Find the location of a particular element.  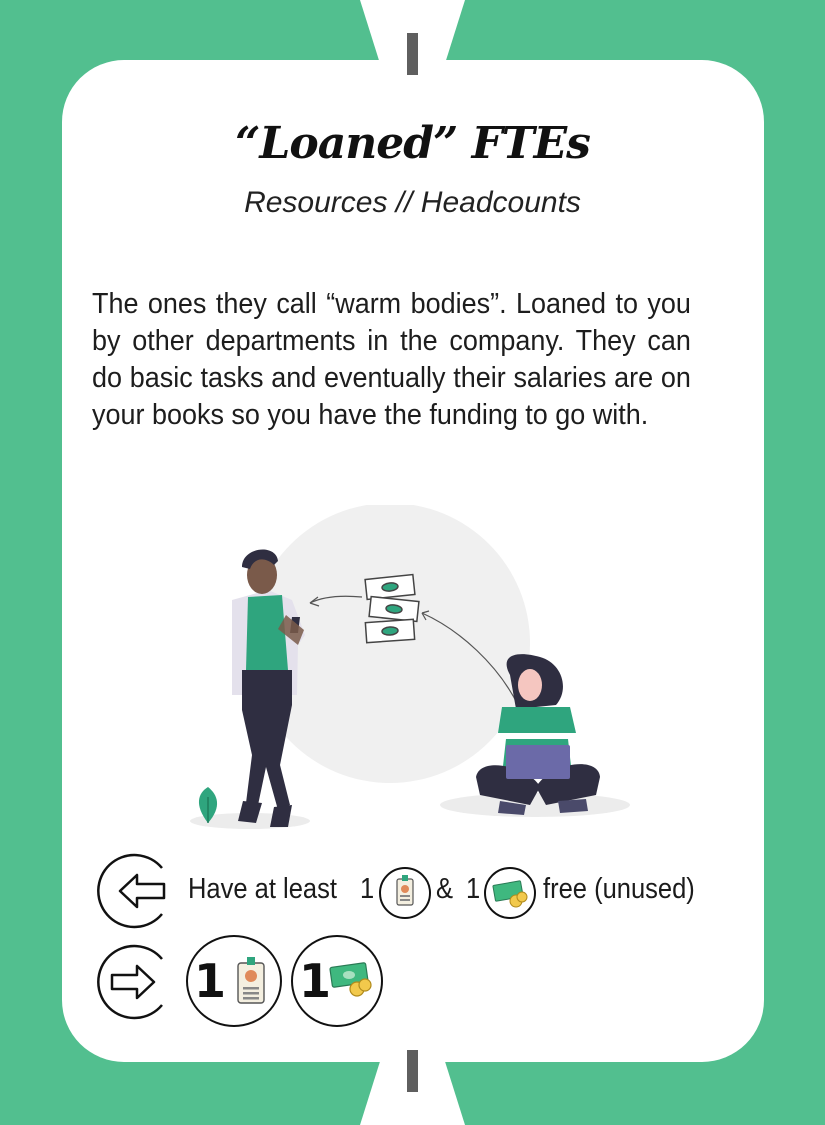

reward-count-2: 1 is located at coordinates (315, 981).